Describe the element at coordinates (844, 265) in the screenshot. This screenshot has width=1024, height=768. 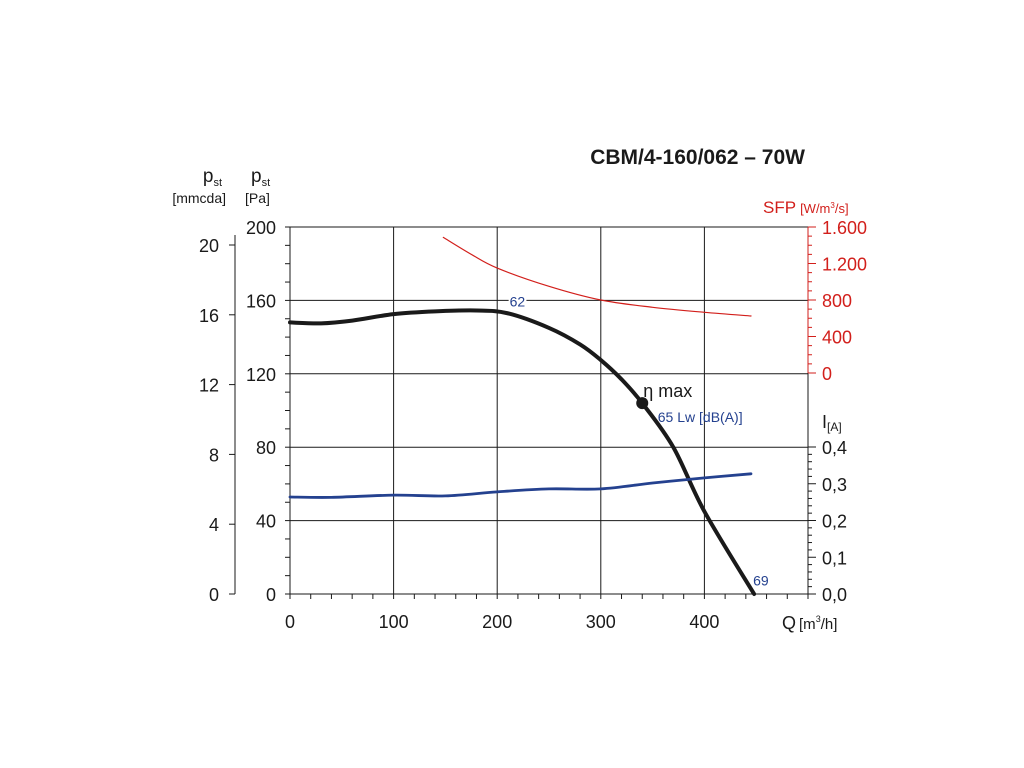
I see `sfp-tick-label: 1.200` at that location.